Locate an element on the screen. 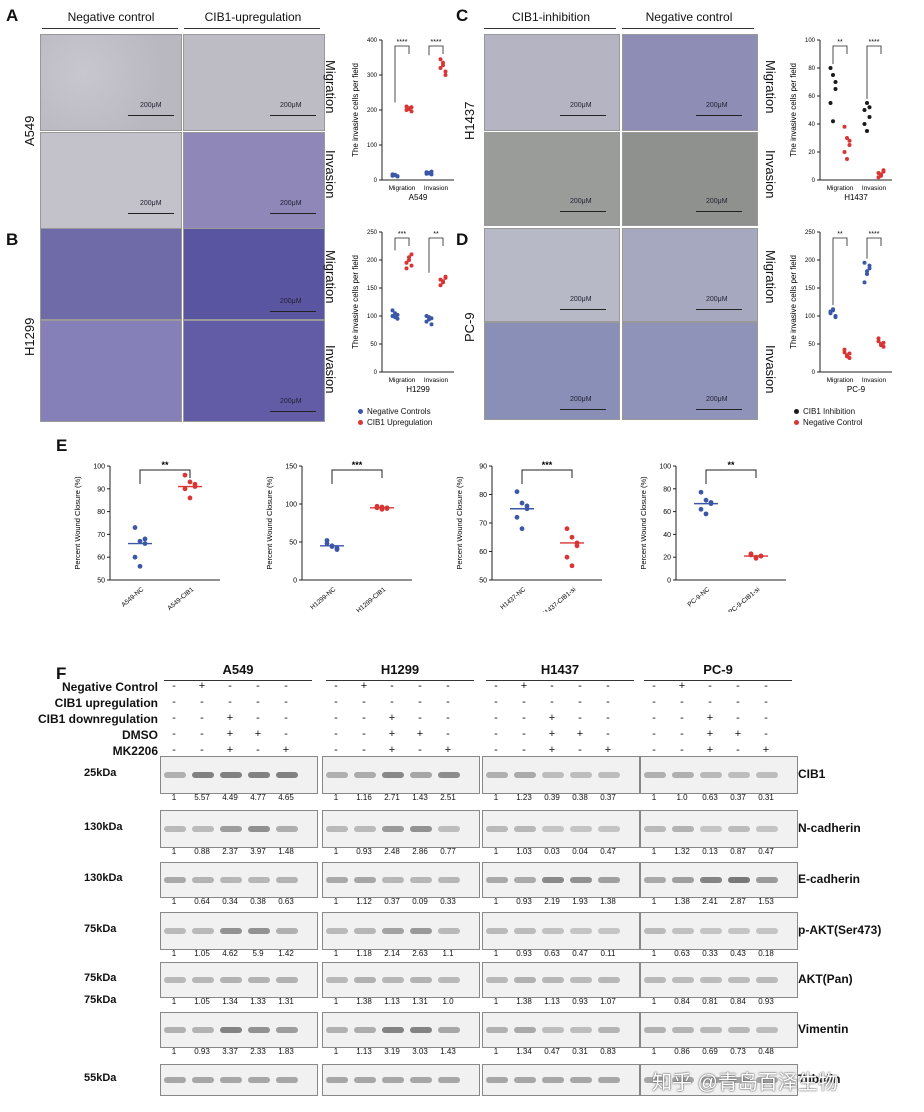  micrograph-pc9-inh-invasion is located at coordinates (552, 371).